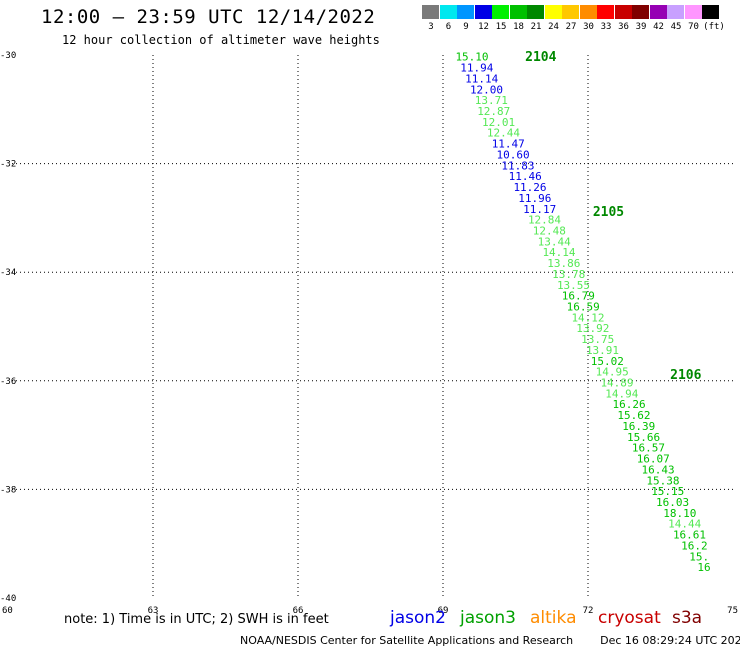 The width and height of the screenshot is (740, 650). Describe the element at coordinates (571, 27) in the screenshot. I see `scale-label: 27` at that location.